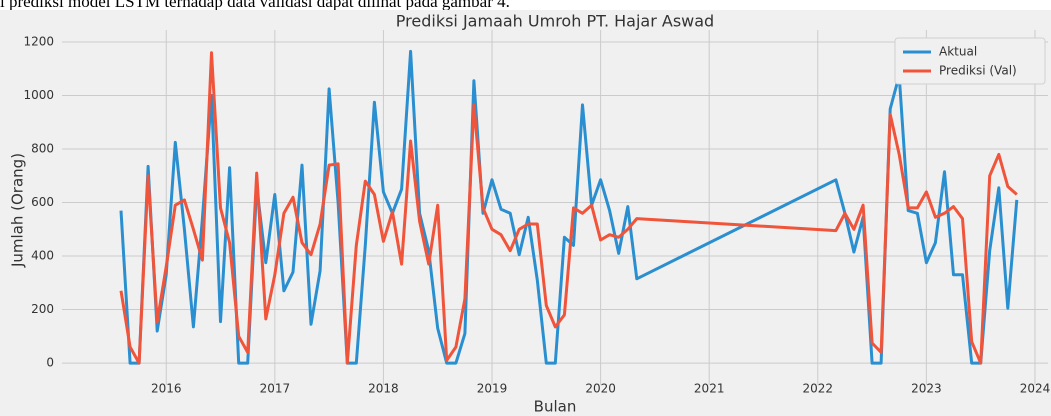  I want to click on y-tick-label: 200, so click(42, 309).